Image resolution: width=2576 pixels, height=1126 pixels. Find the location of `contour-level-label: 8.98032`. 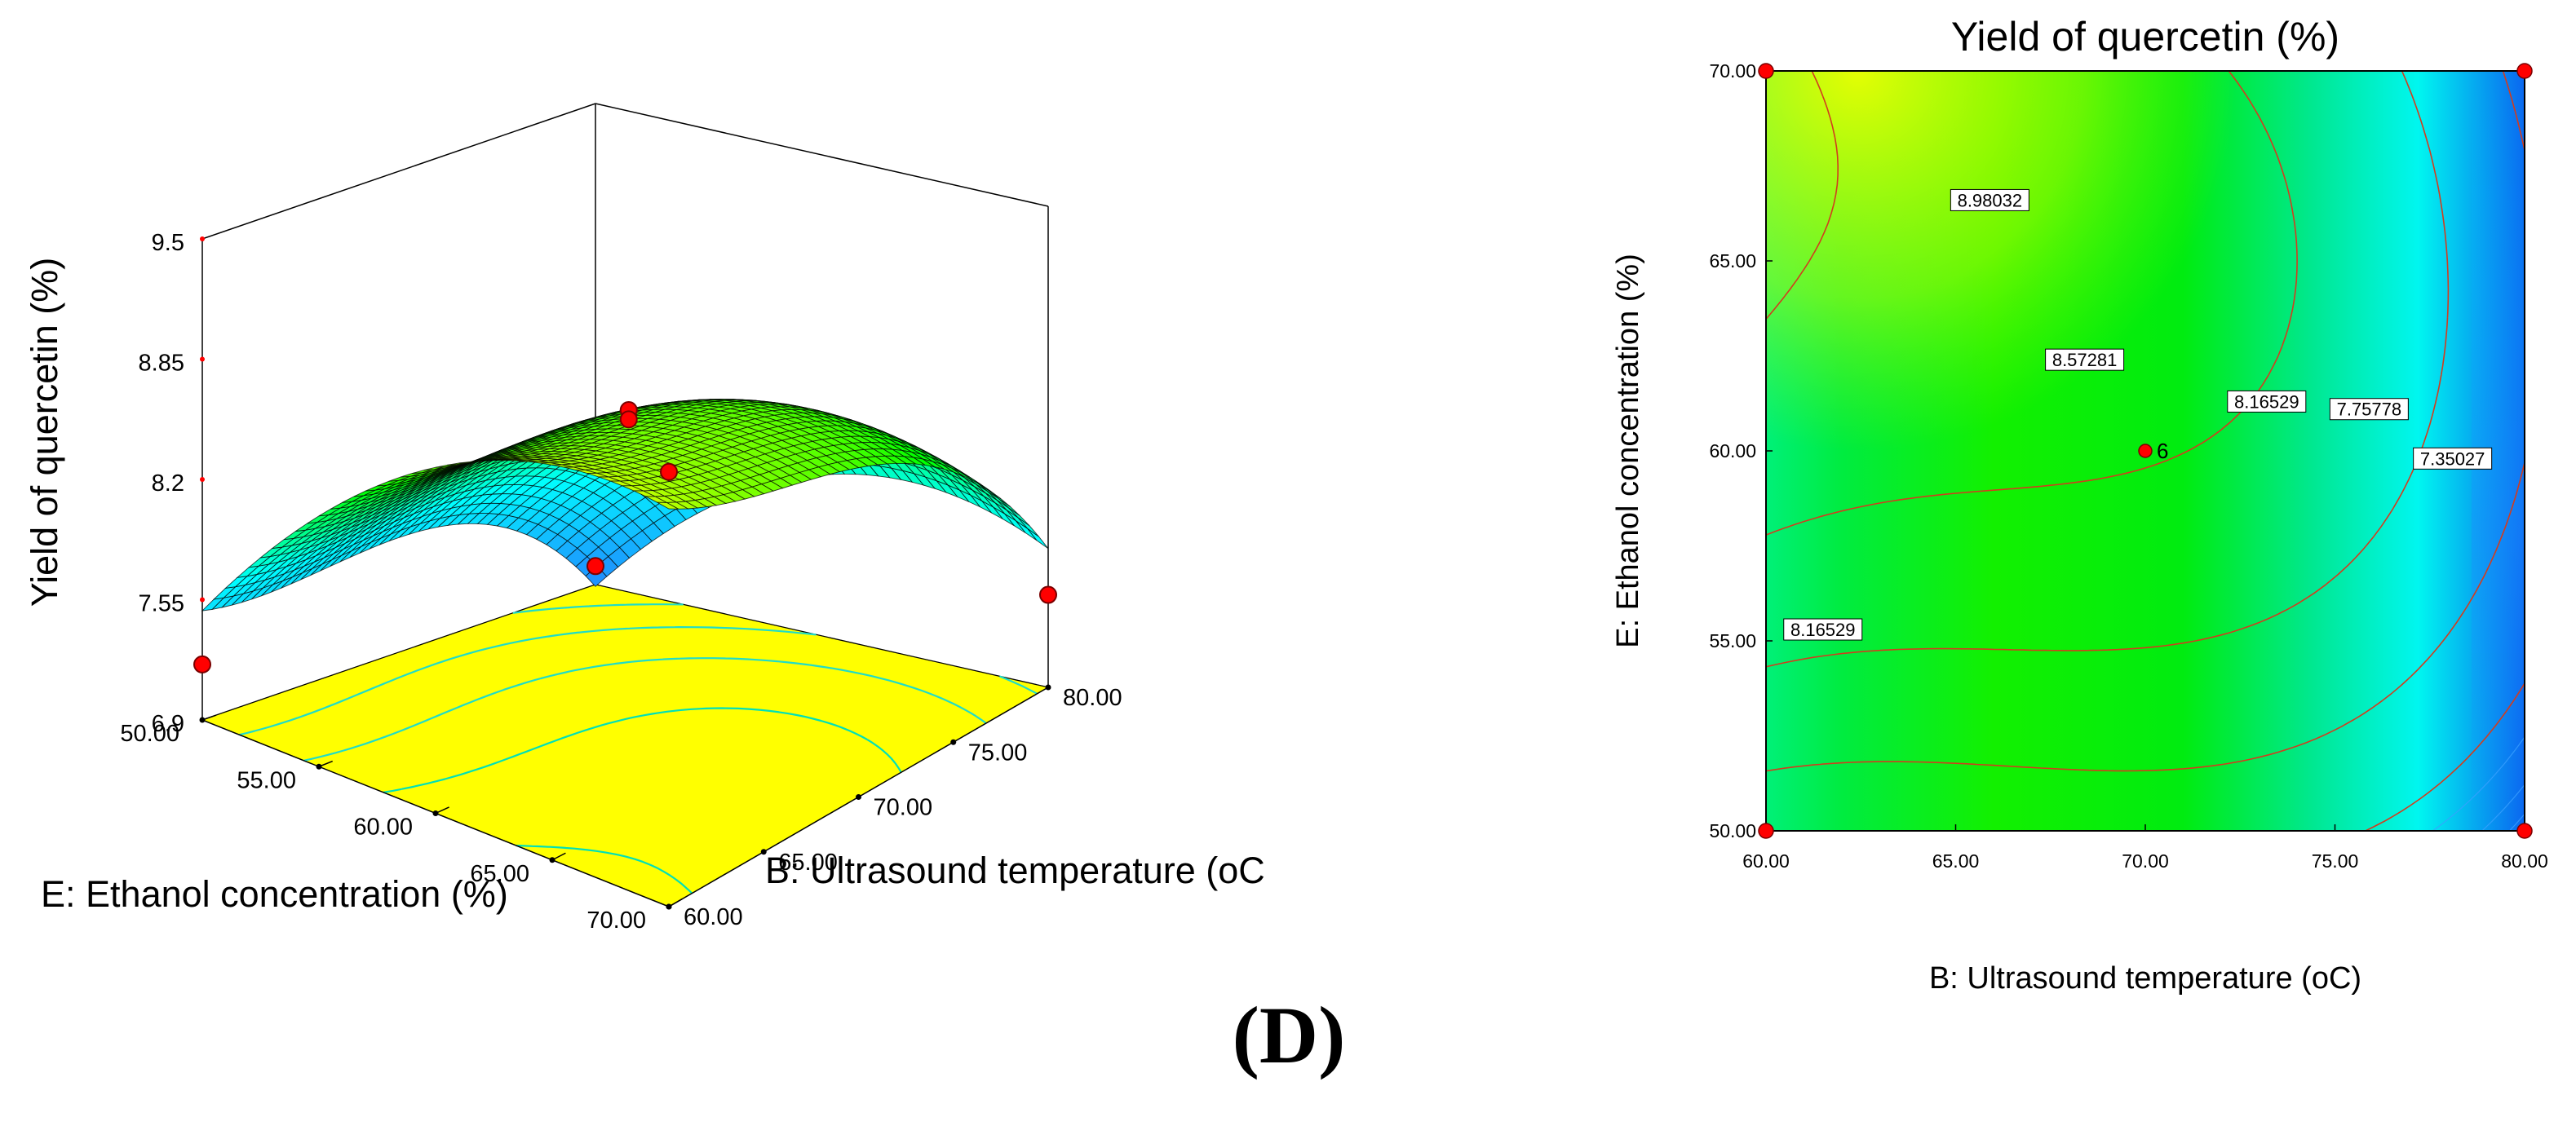

contour-level-label: 8.98032 is located at coordinates (1990, 200).